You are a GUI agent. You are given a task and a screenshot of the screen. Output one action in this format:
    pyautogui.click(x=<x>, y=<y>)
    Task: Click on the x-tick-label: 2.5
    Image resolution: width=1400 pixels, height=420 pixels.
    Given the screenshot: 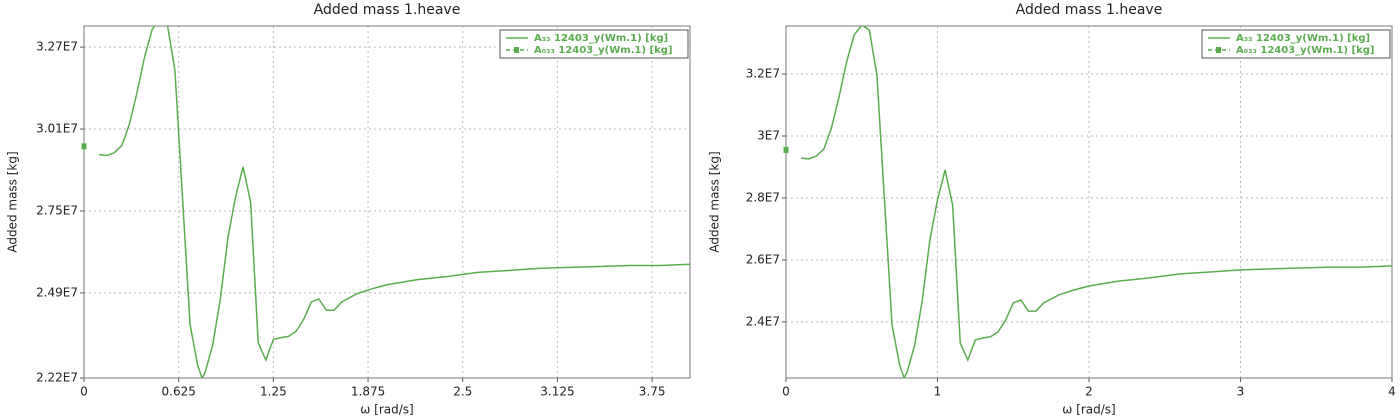 What is the action you would take?
    pyautogui.click(x=462, y=392)
    